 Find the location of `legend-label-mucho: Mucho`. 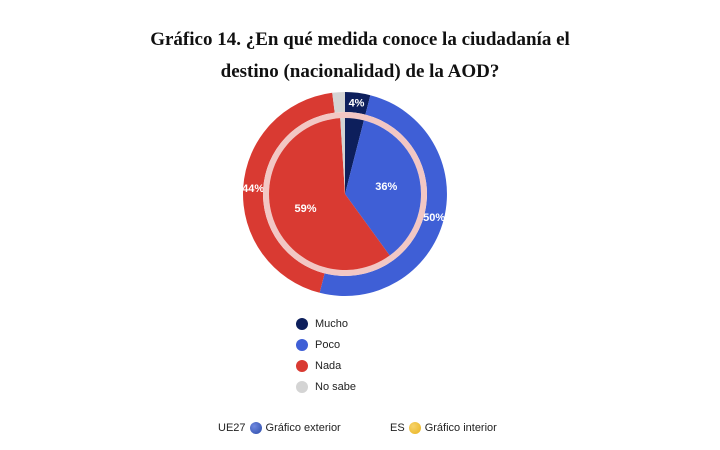

legend-label-mucho: Mucho is located at coordinates (332, 323).